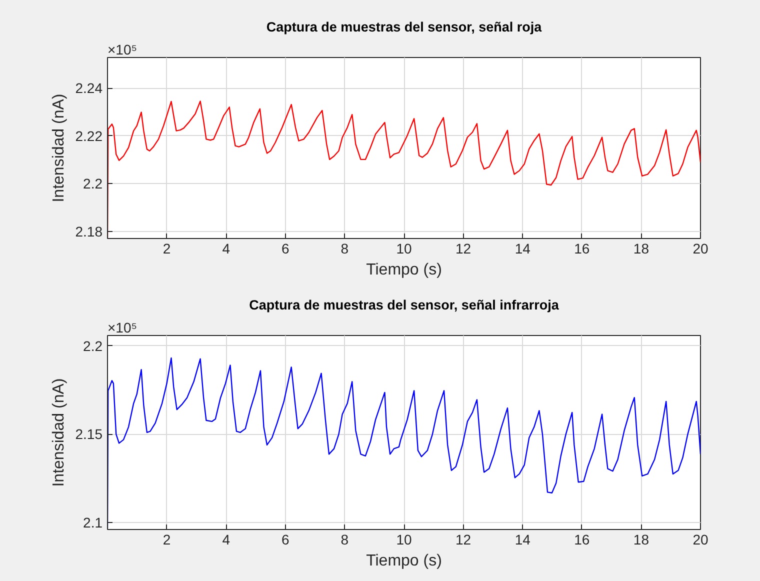 The width and height of the screenshot is (760, 581). I want to click on chart-title: Captura de muestras del sensor, señal infrarroja, so click(404, 305).